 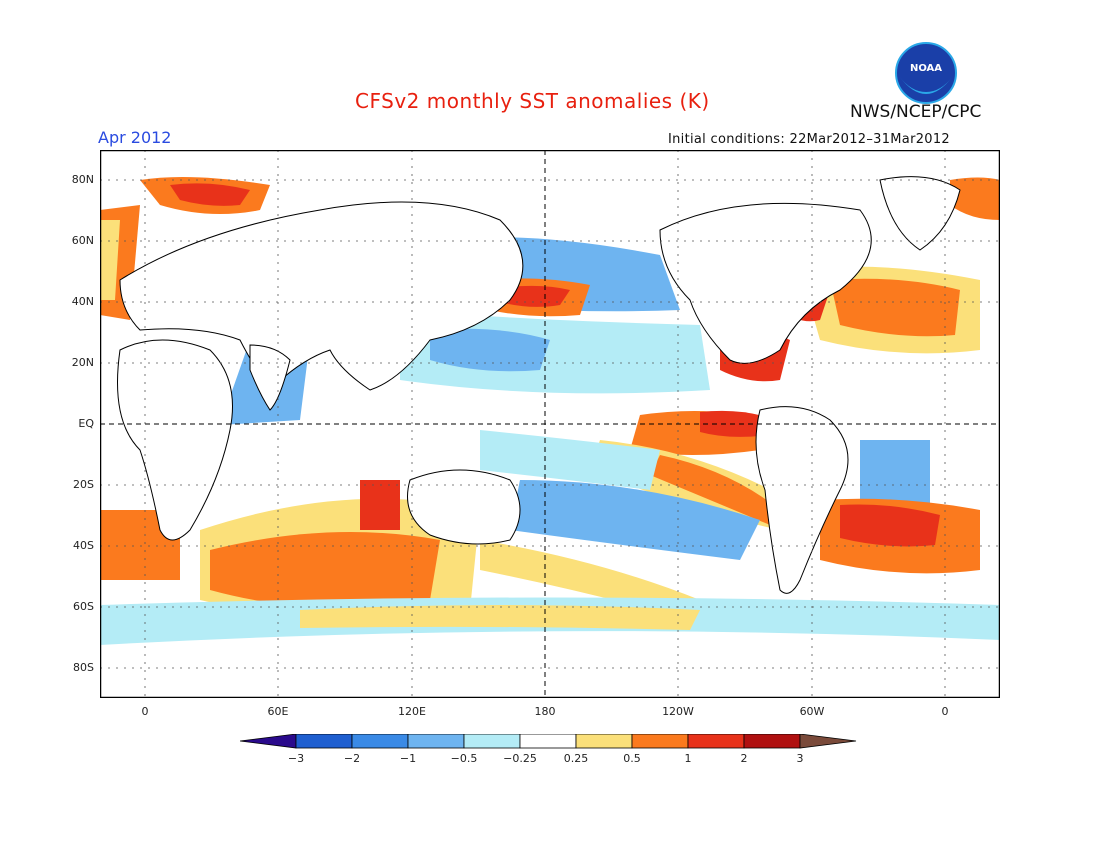 I want to click on logo-text: NOAA, so click(x=926, y=68).